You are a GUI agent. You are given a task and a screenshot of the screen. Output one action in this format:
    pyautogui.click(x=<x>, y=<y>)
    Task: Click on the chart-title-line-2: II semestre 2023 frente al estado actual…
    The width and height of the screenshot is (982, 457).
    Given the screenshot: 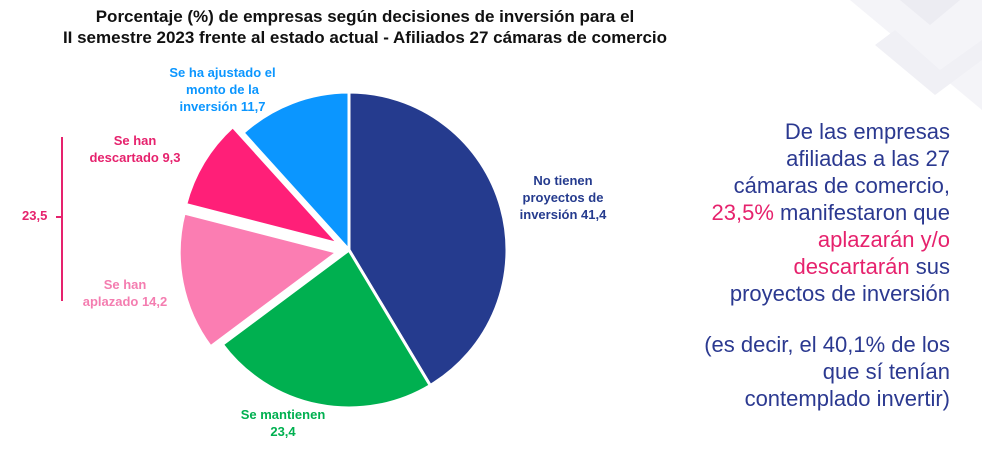 What is the action you would take?
    pyautogui.click(x=365, y=37)
    